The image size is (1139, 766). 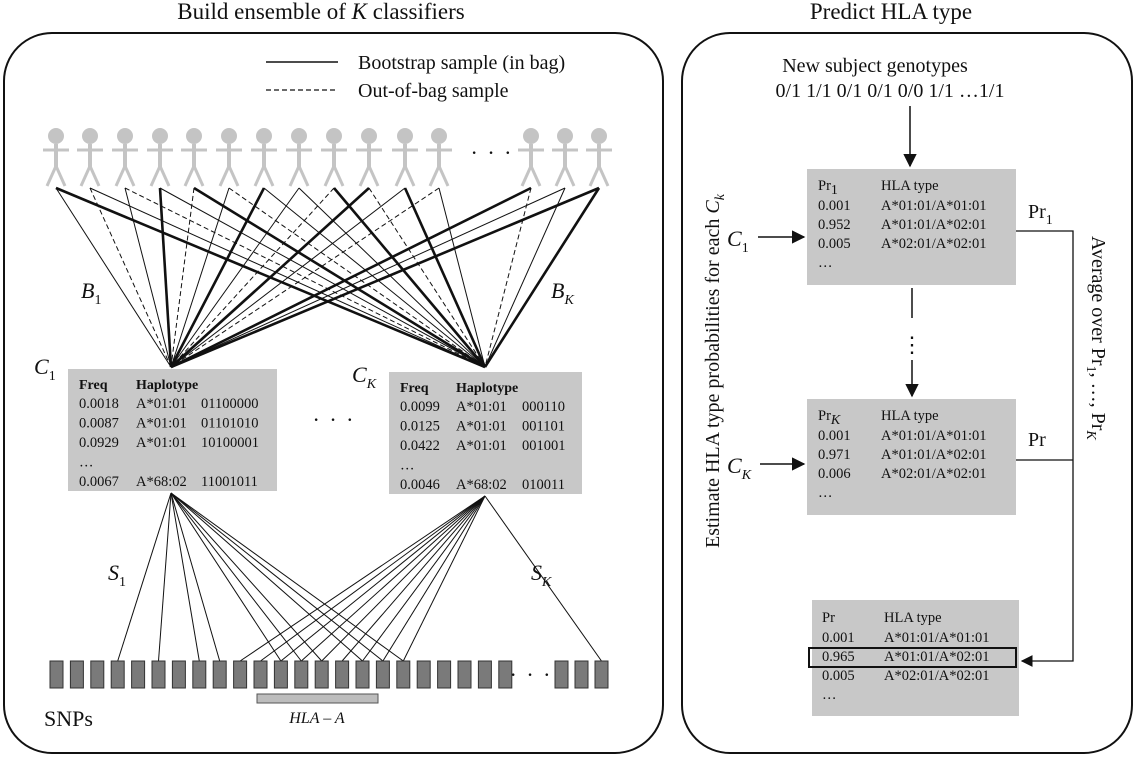 I want to click on boxk-row-prob: 0.006, so click(x=834, y=474).